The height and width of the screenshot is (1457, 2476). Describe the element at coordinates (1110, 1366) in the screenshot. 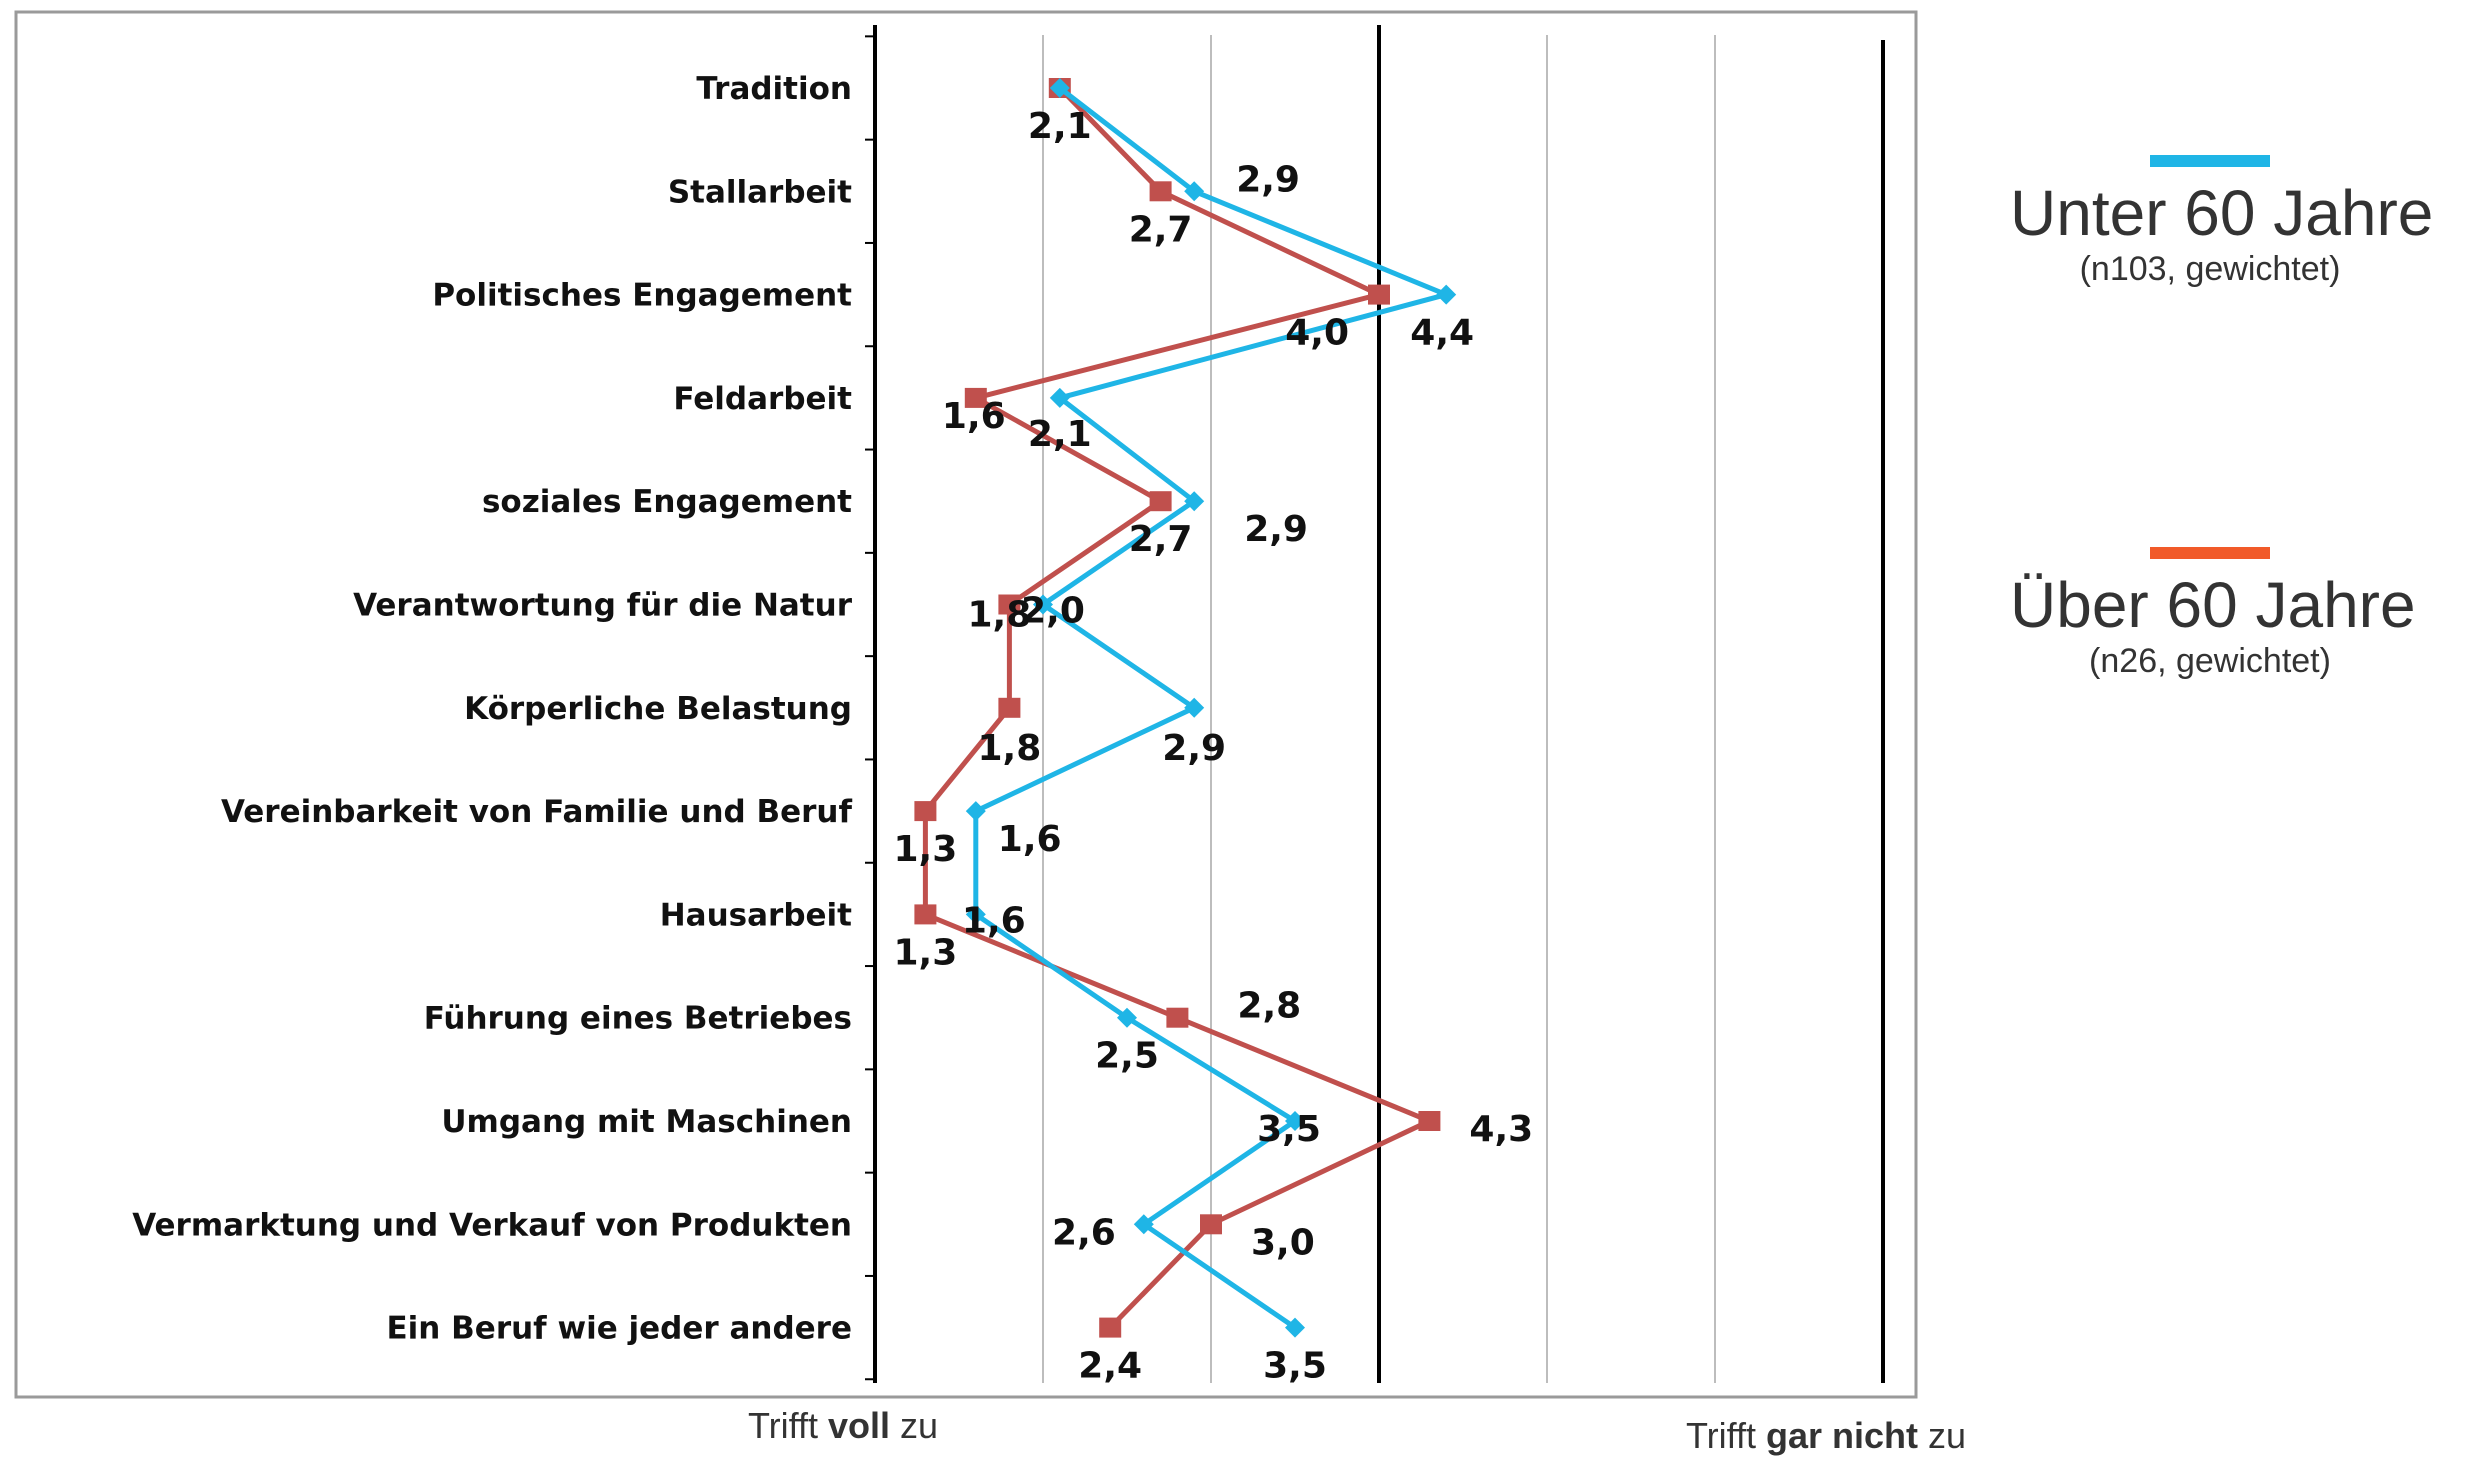

I see `data-label: 2,4` at that location.